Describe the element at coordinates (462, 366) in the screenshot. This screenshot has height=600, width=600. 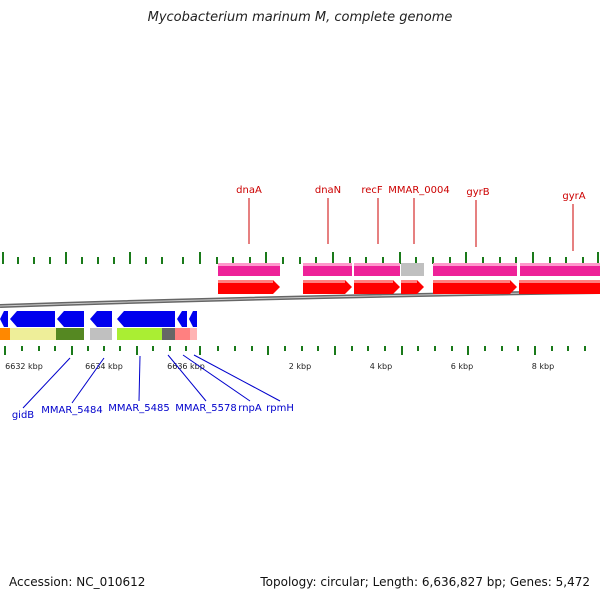
I see `scale-label: 6 kbp` at that location.